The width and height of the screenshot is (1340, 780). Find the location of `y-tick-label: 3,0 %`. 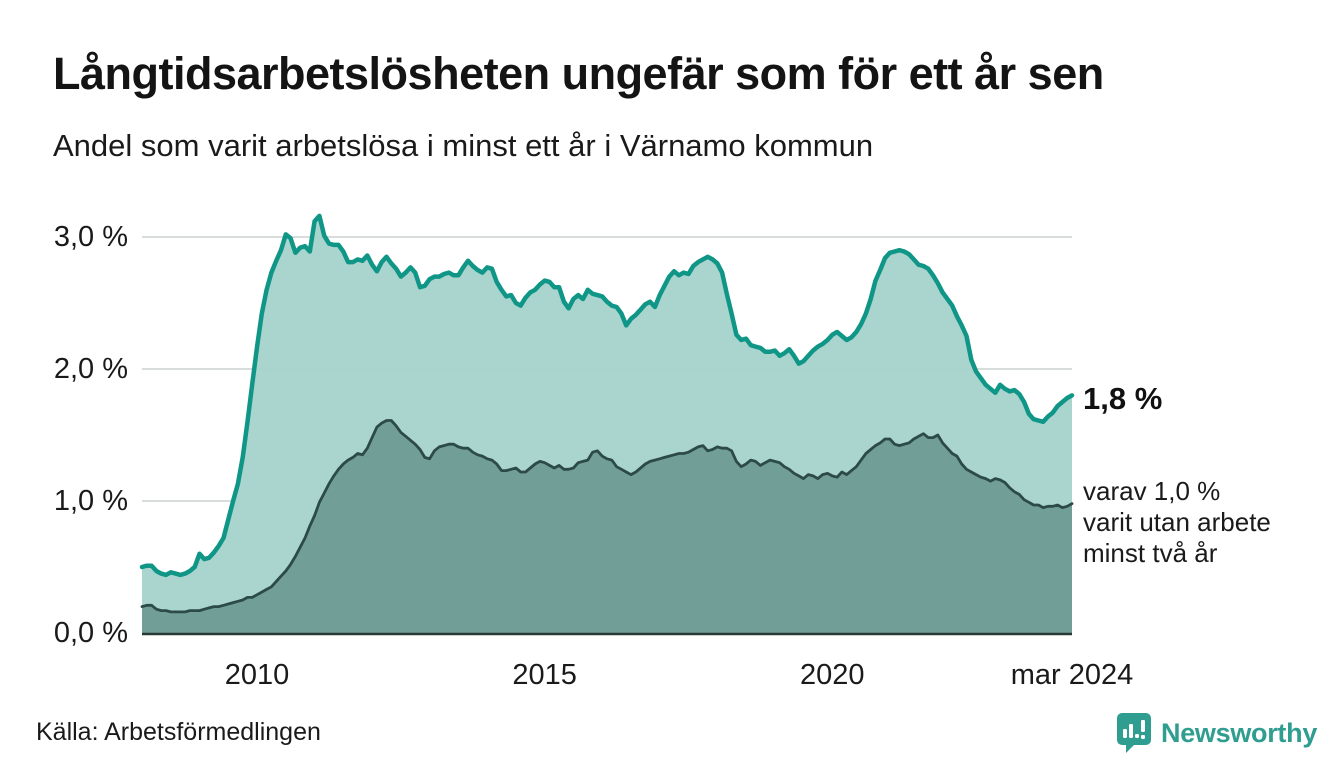

y-tick-label: 3,0 % is located at coordinates (90, 237).